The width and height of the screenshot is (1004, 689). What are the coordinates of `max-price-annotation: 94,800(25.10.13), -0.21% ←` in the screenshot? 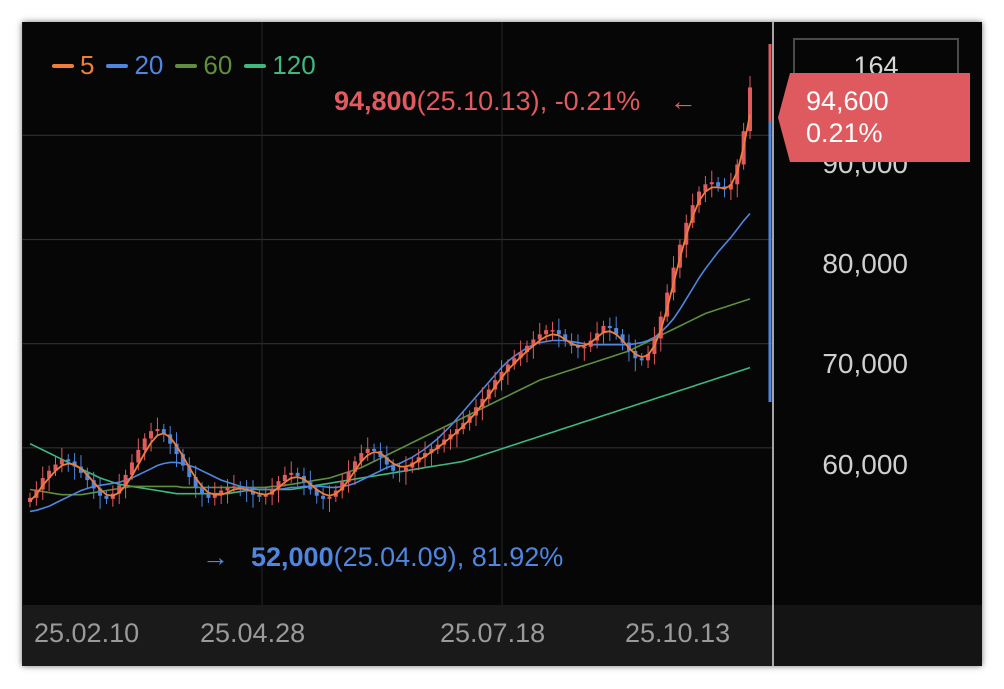 It's located at (515, 101).